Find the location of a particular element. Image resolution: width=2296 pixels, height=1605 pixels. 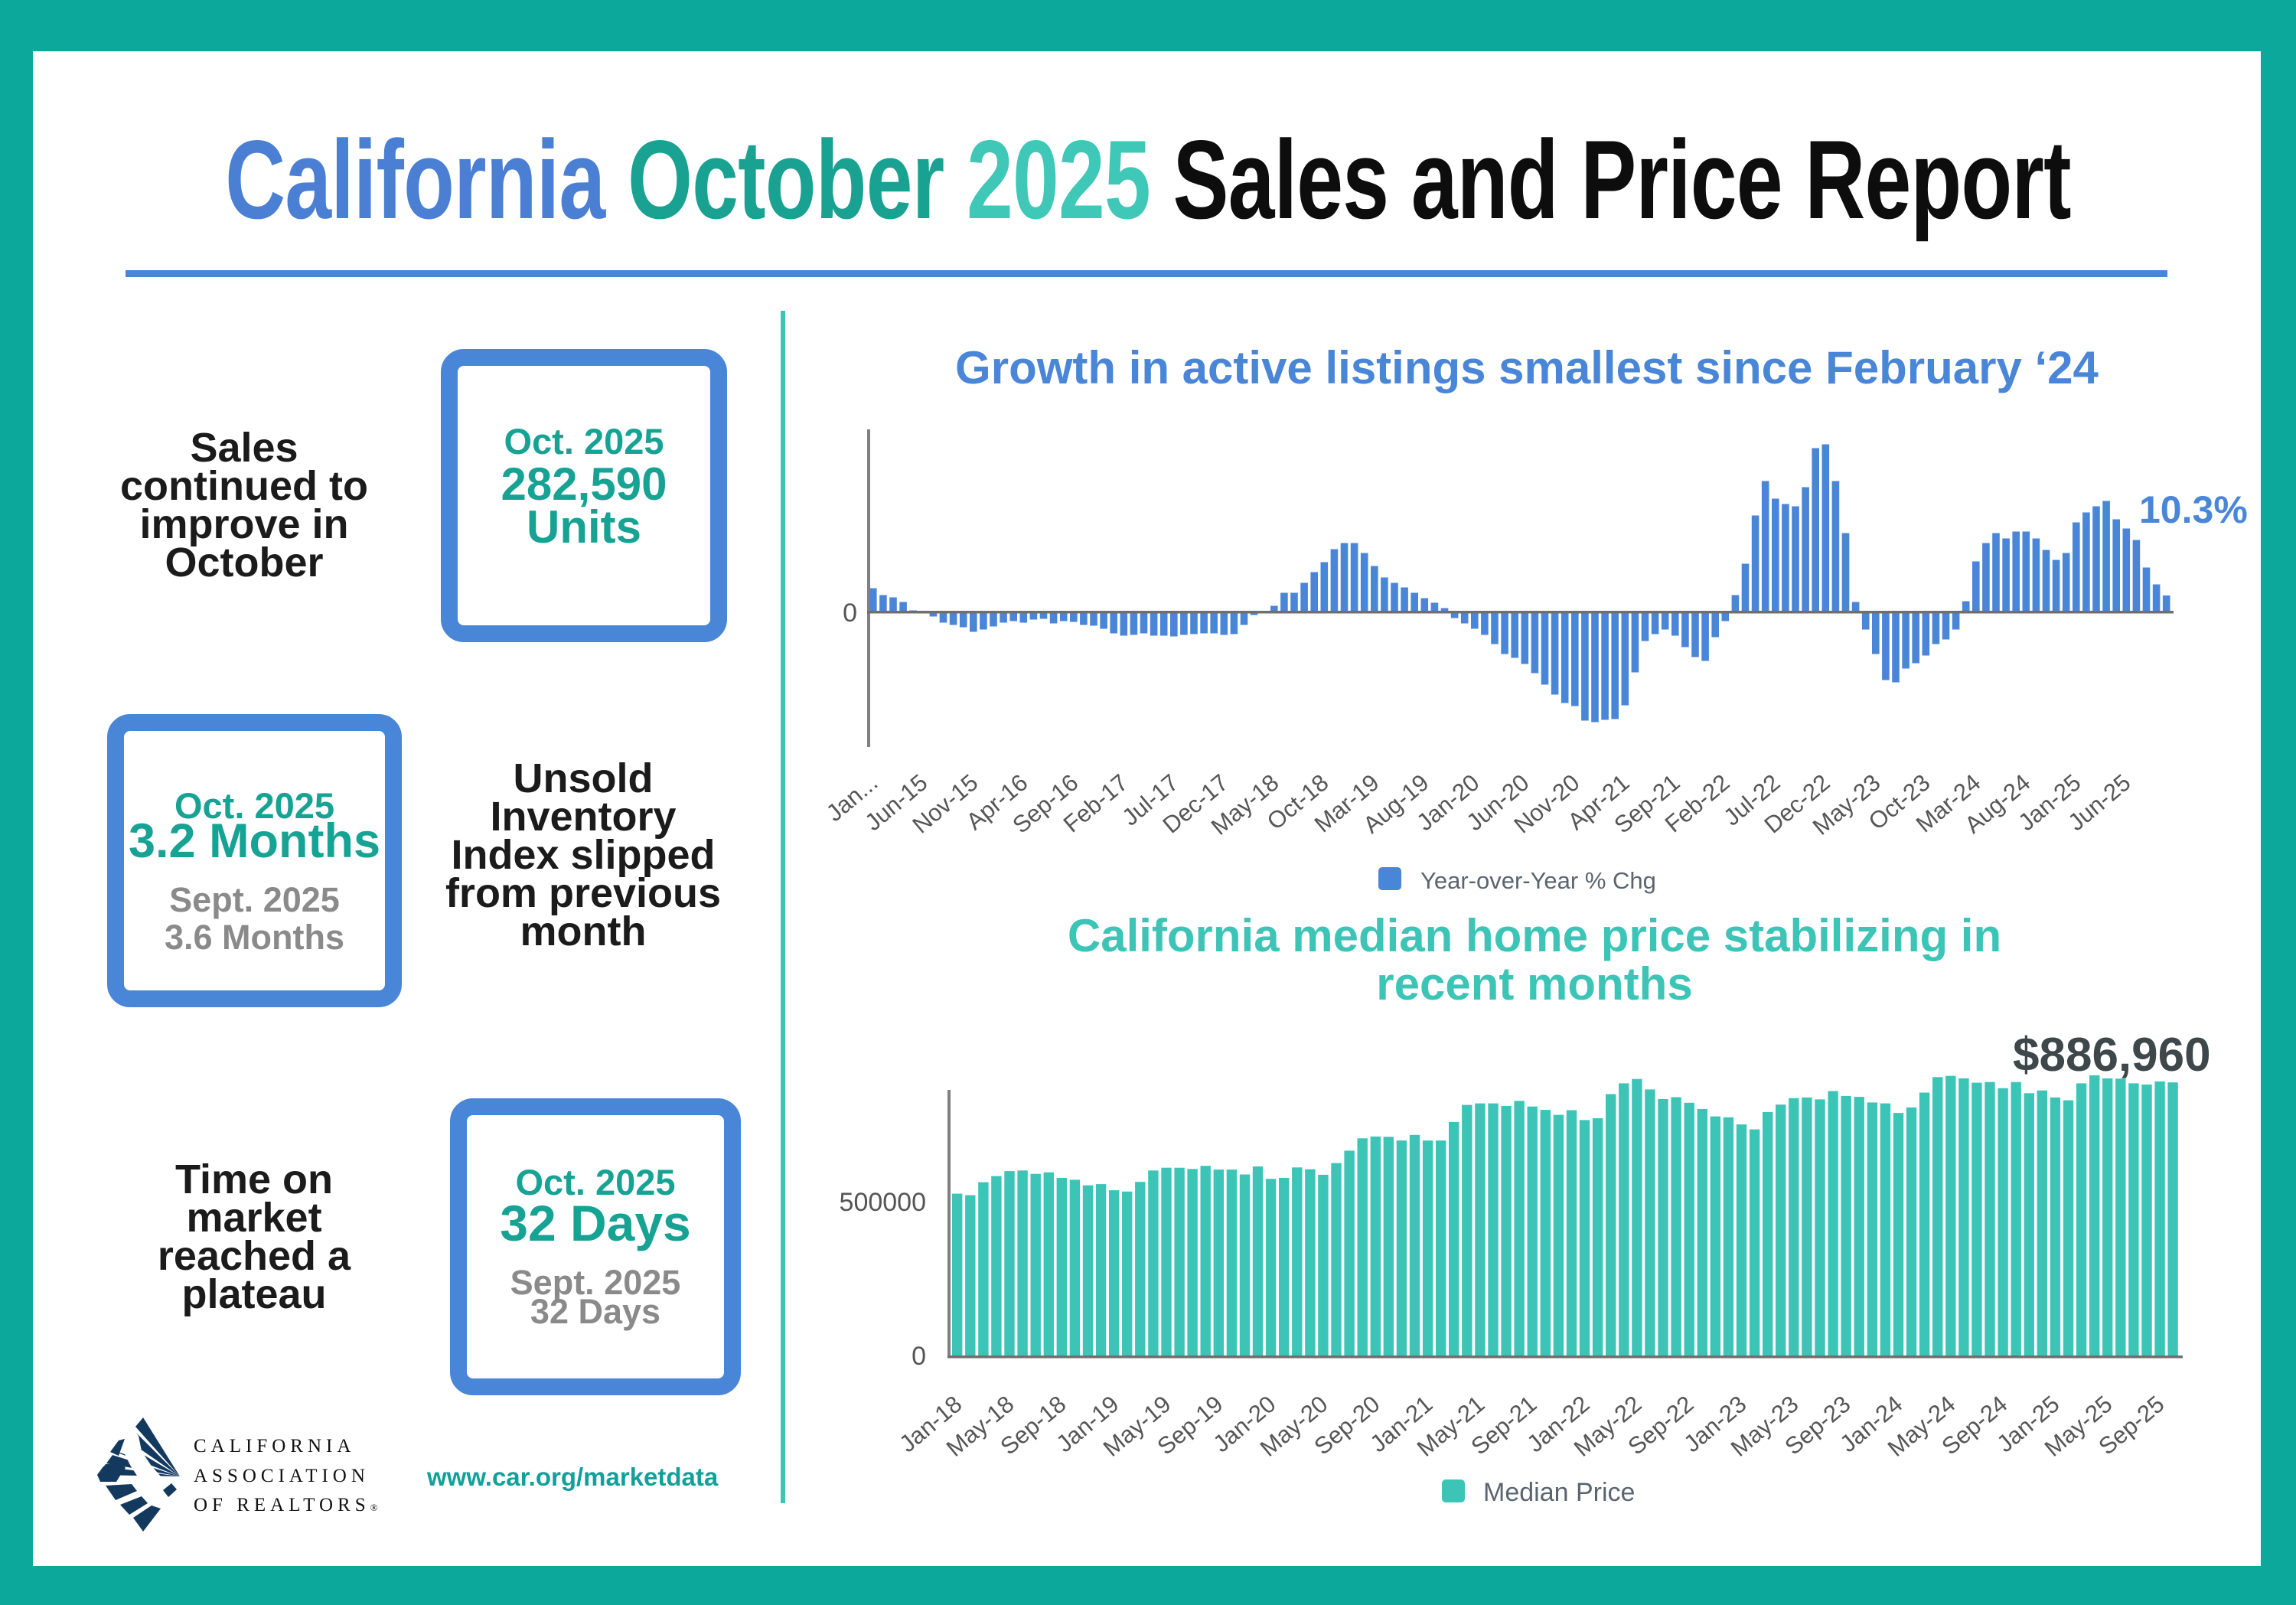

svg-text: Year-over-Year % Chg is located at coordinates (1538, 880).